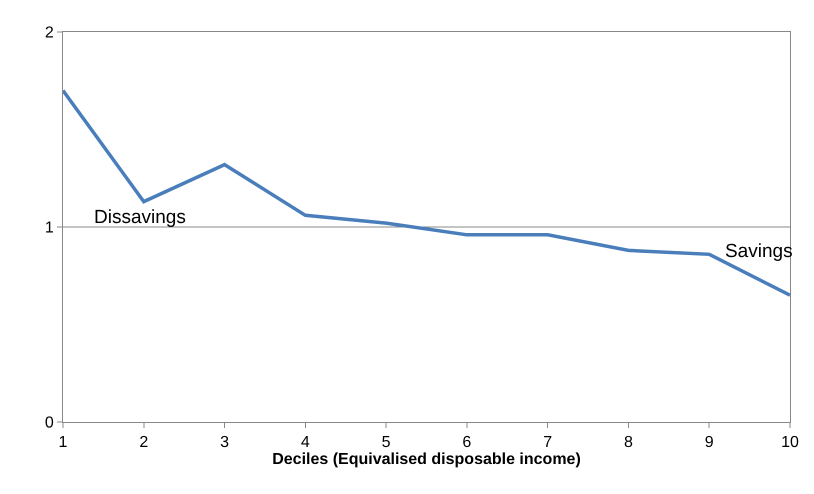 The height and width of the screenshot is (494, 814). Describe the element at coordinates (467, 443) in the screenshot. I see `x-tick-label: 6` at that location.